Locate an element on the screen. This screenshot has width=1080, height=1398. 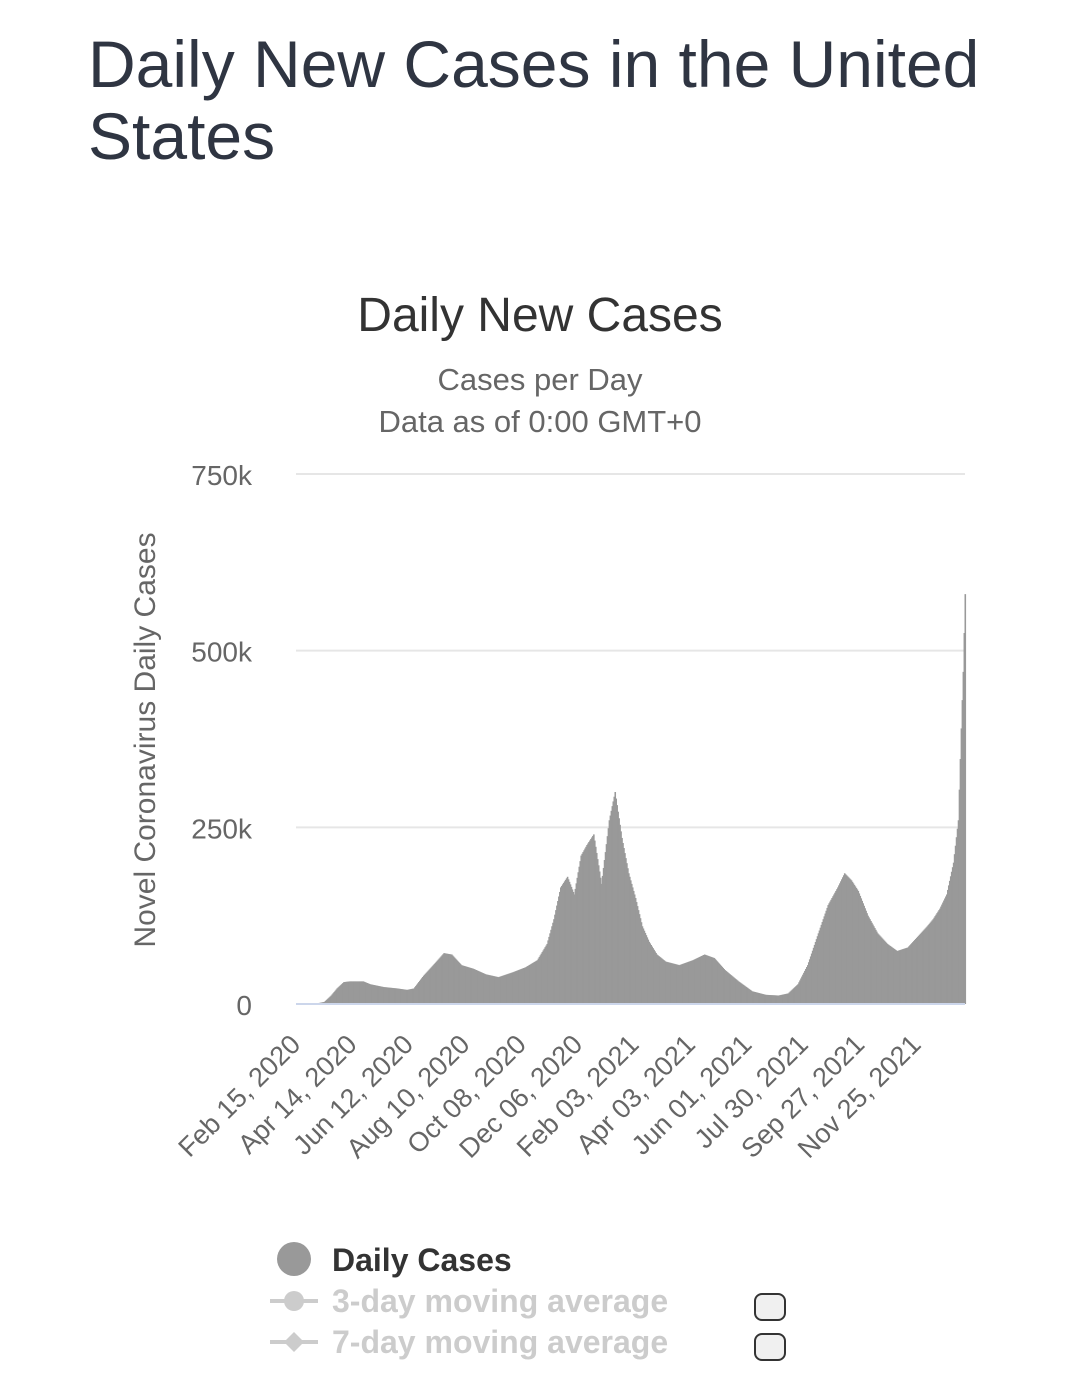
legend-item-7-day-average: 7-day moving average is located at coordinates (550, 1342).